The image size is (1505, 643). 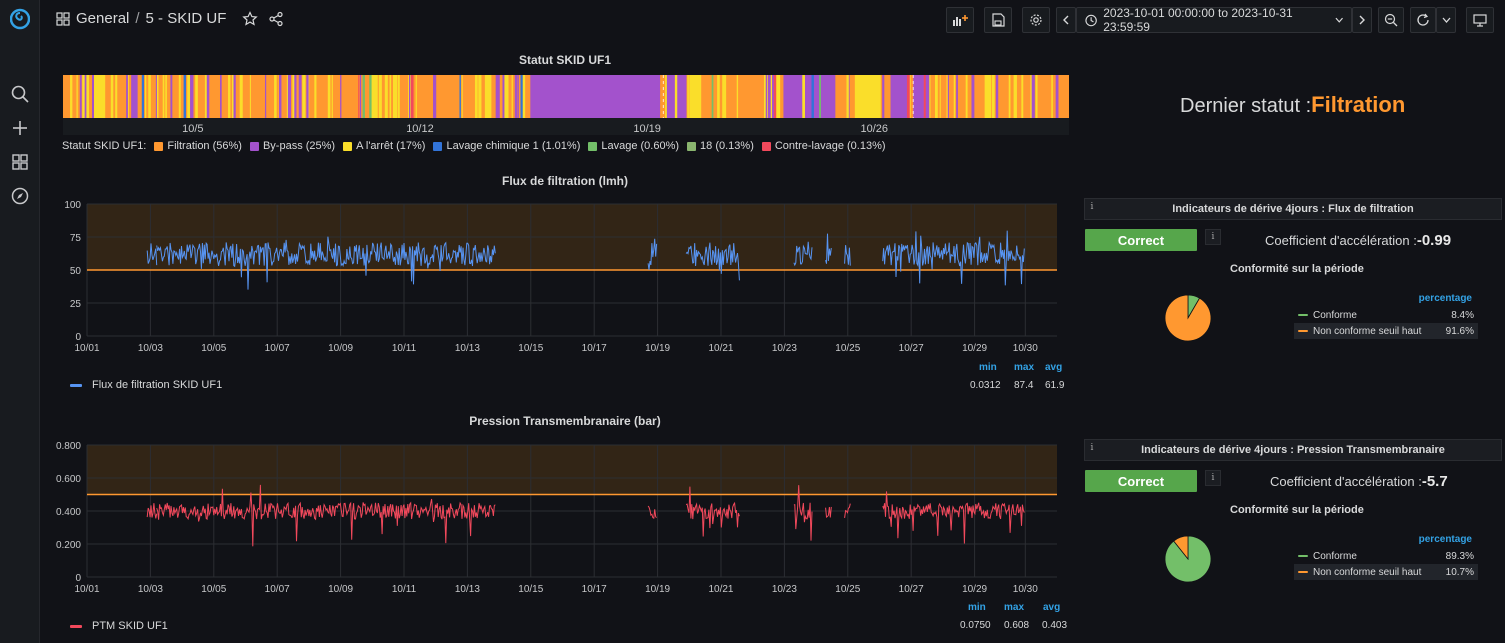 I want to click on flux-legend: Flux de filtration SKID UF1, so click(x=146, y=385).